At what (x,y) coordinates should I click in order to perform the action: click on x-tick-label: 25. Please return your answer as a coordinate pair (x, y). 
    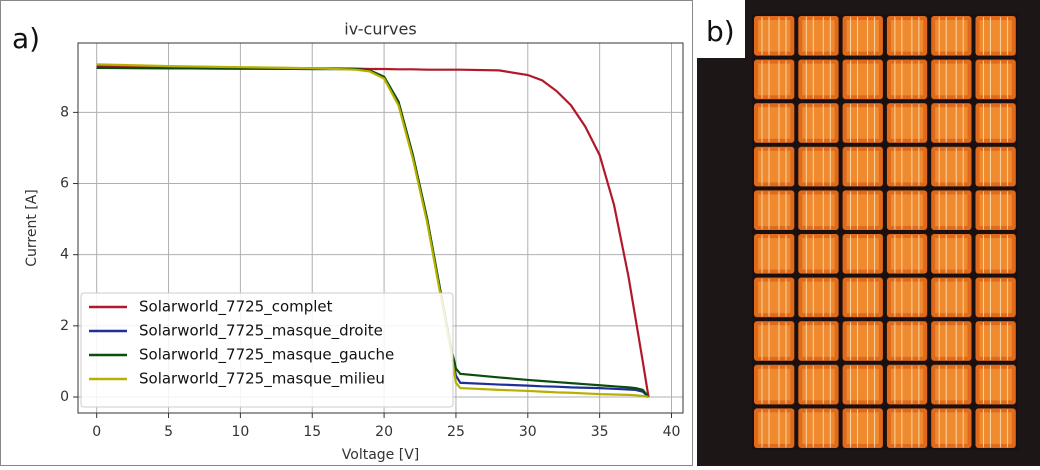
    Looking at the image, I should click on (456, 432).